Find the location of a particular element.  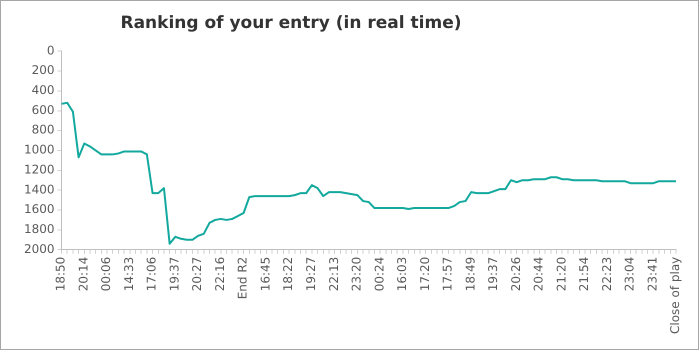

y-tick-label: 1200 is located at coordinates (39, 169).